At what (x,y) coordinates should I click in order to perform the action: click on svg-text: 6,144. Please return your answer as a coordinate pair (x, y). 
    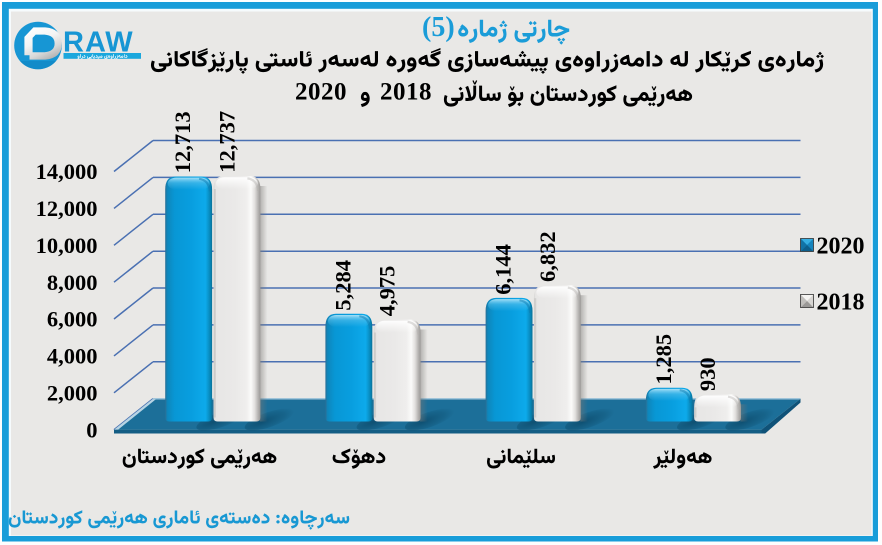
    Looking at the image, I should click on (503, 269).